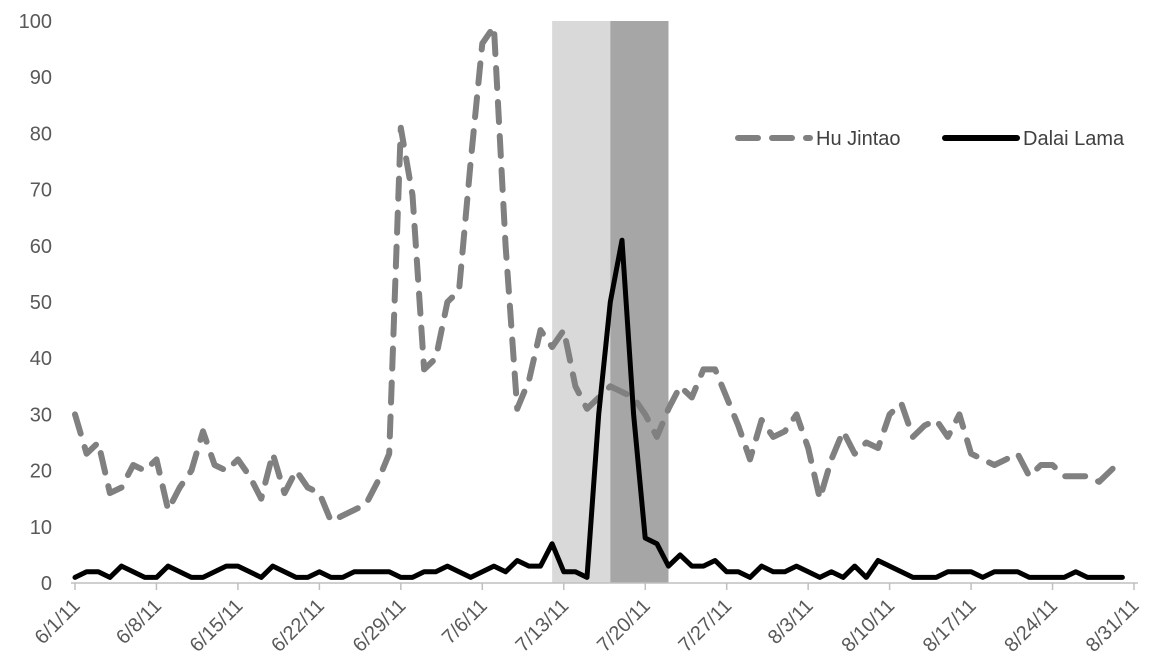  What do you see at coordinates (46, 584) in the screenshot?
I see `y-tick-label: 0` at bounding box center [46, 584].